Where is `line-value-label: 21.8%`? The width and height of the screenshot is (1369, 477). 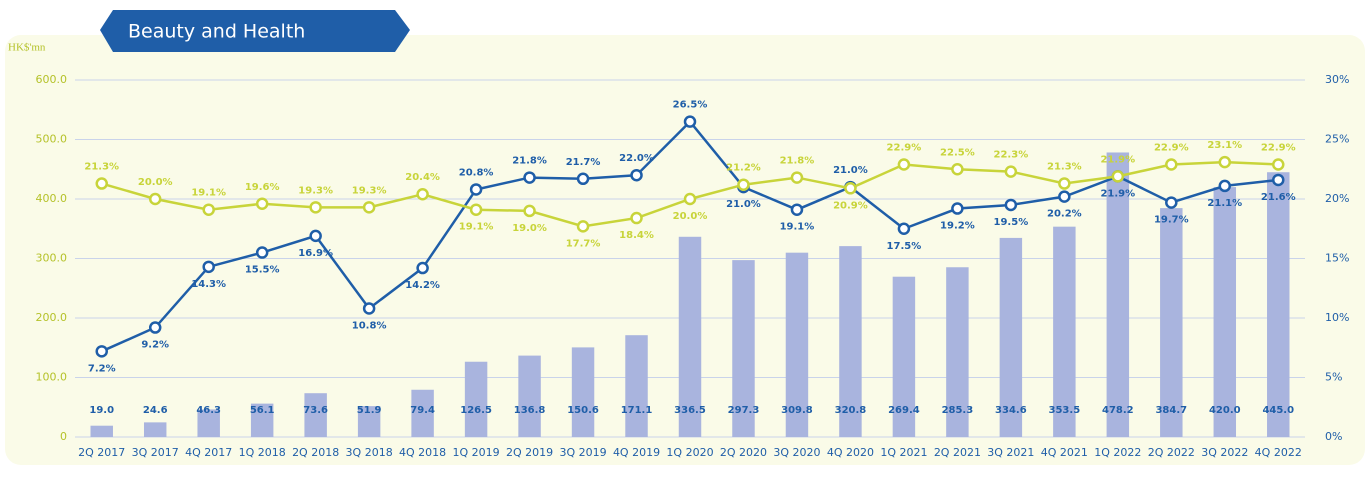 line-value-label: 21.8% is located at coordinates (529, 161).